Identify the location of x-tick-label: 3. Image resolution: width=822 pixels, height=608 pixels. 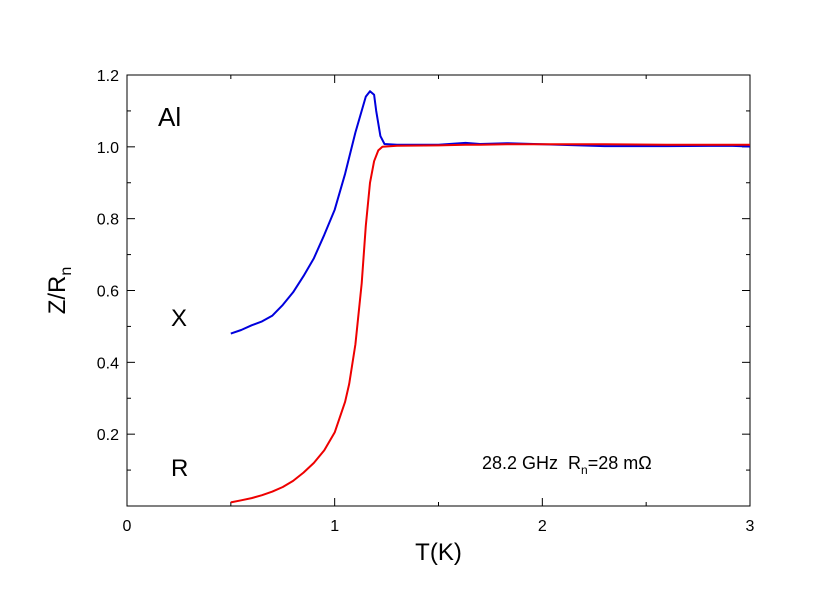
(750, 526).